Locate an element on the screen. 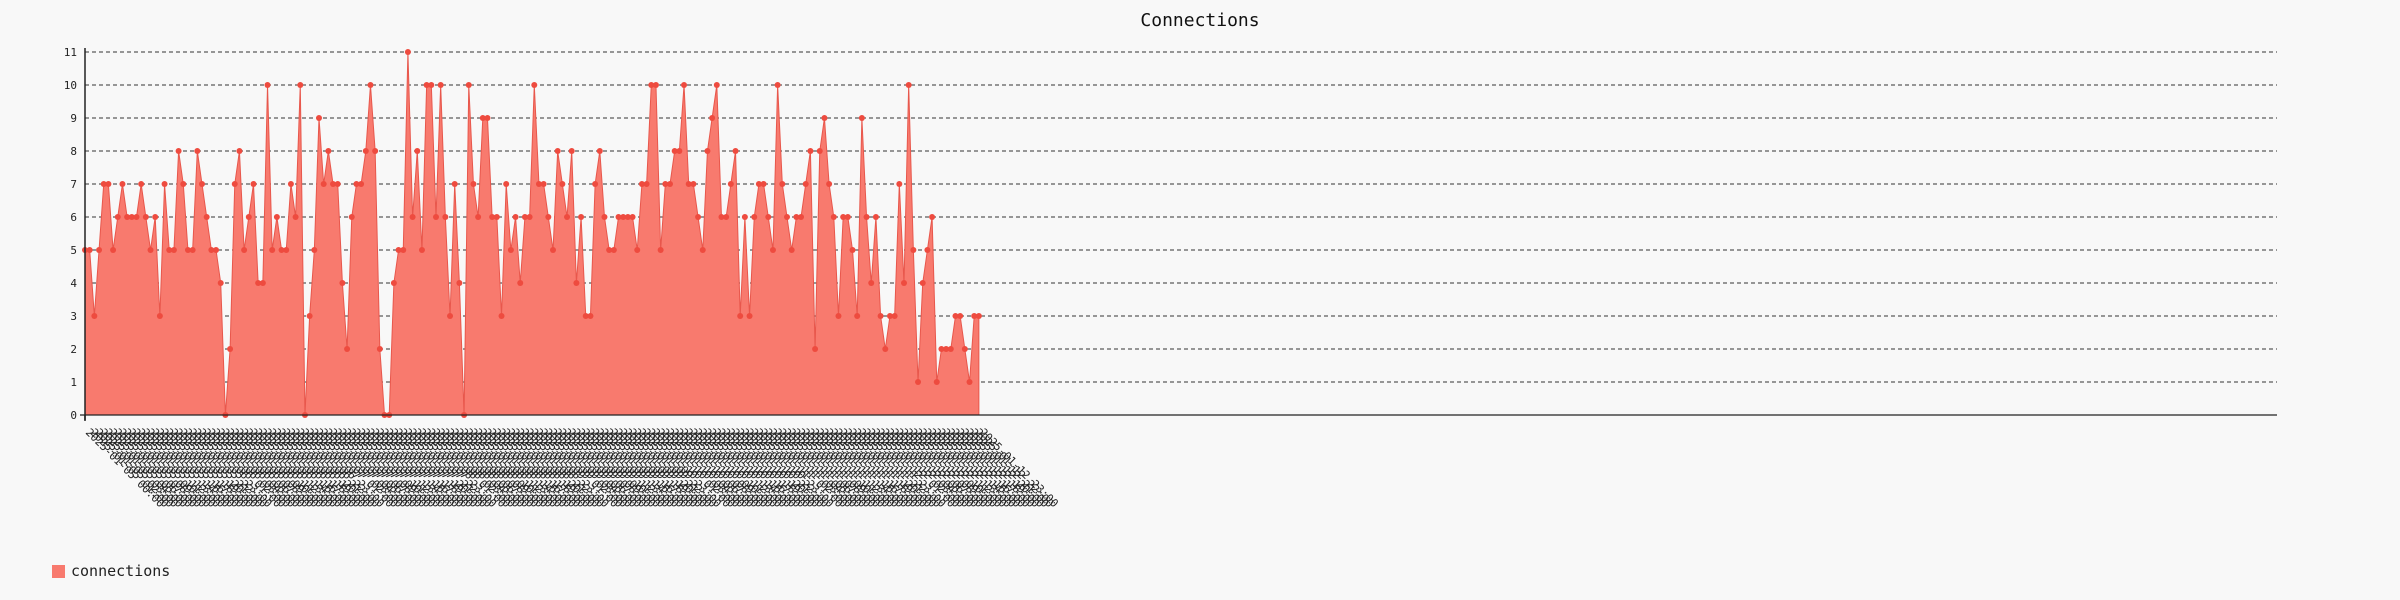 This screenshot has height=600, width=2400. y-tick-label: 8 is located at coordinates (73, 151).